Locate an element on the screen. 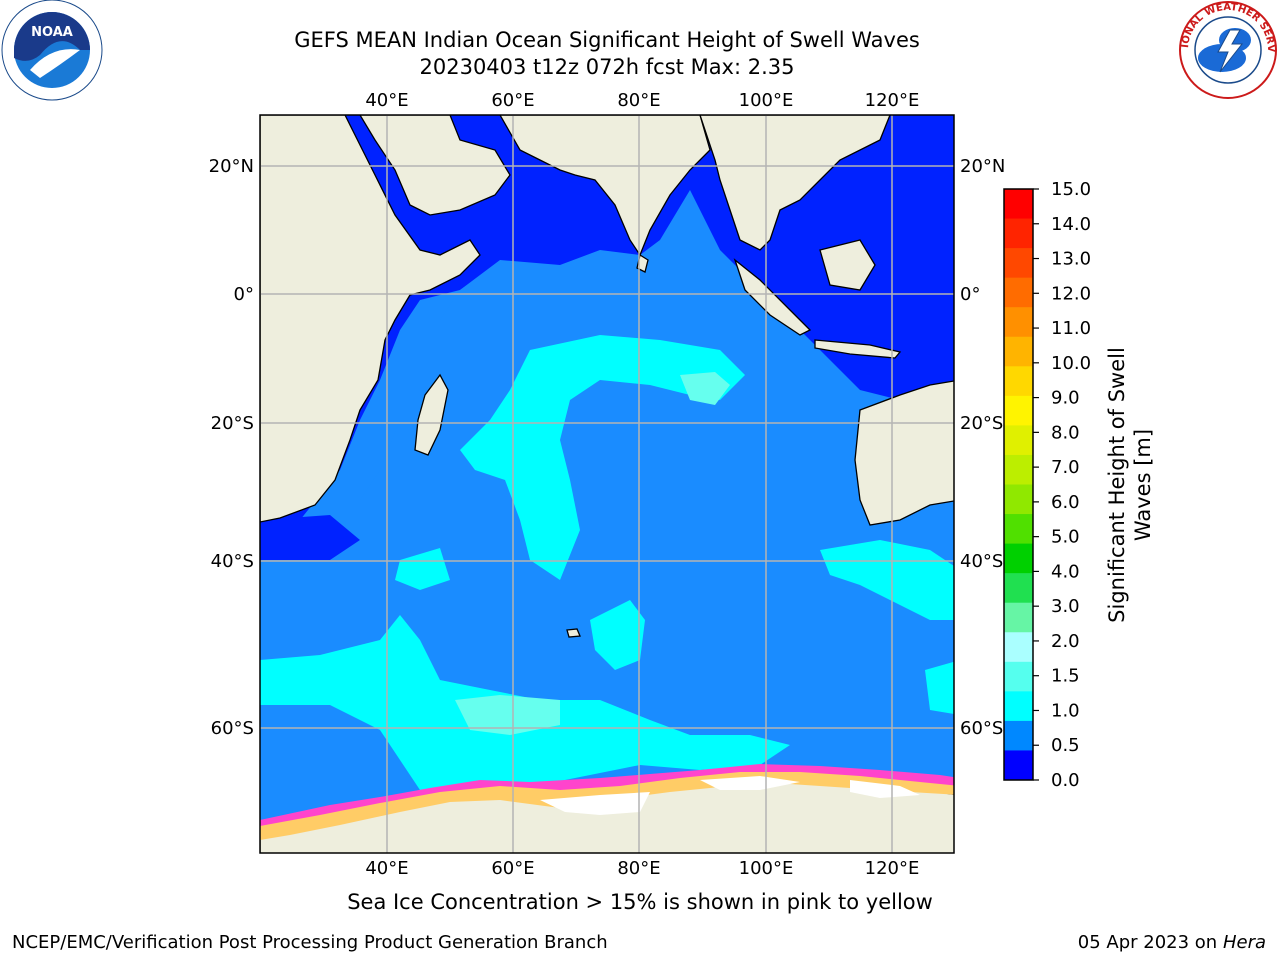 This screenshot has width=1280, height=960. nws-logo-text: NATIONAL WEATHER SERVICE is located at coordinates (638, 26).